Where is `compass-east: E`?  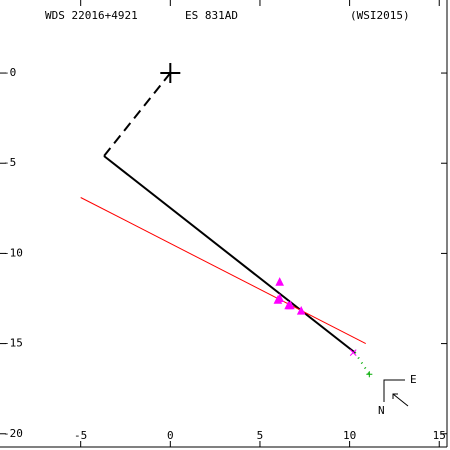
compass-east: E is located at coordinates (413, 379).